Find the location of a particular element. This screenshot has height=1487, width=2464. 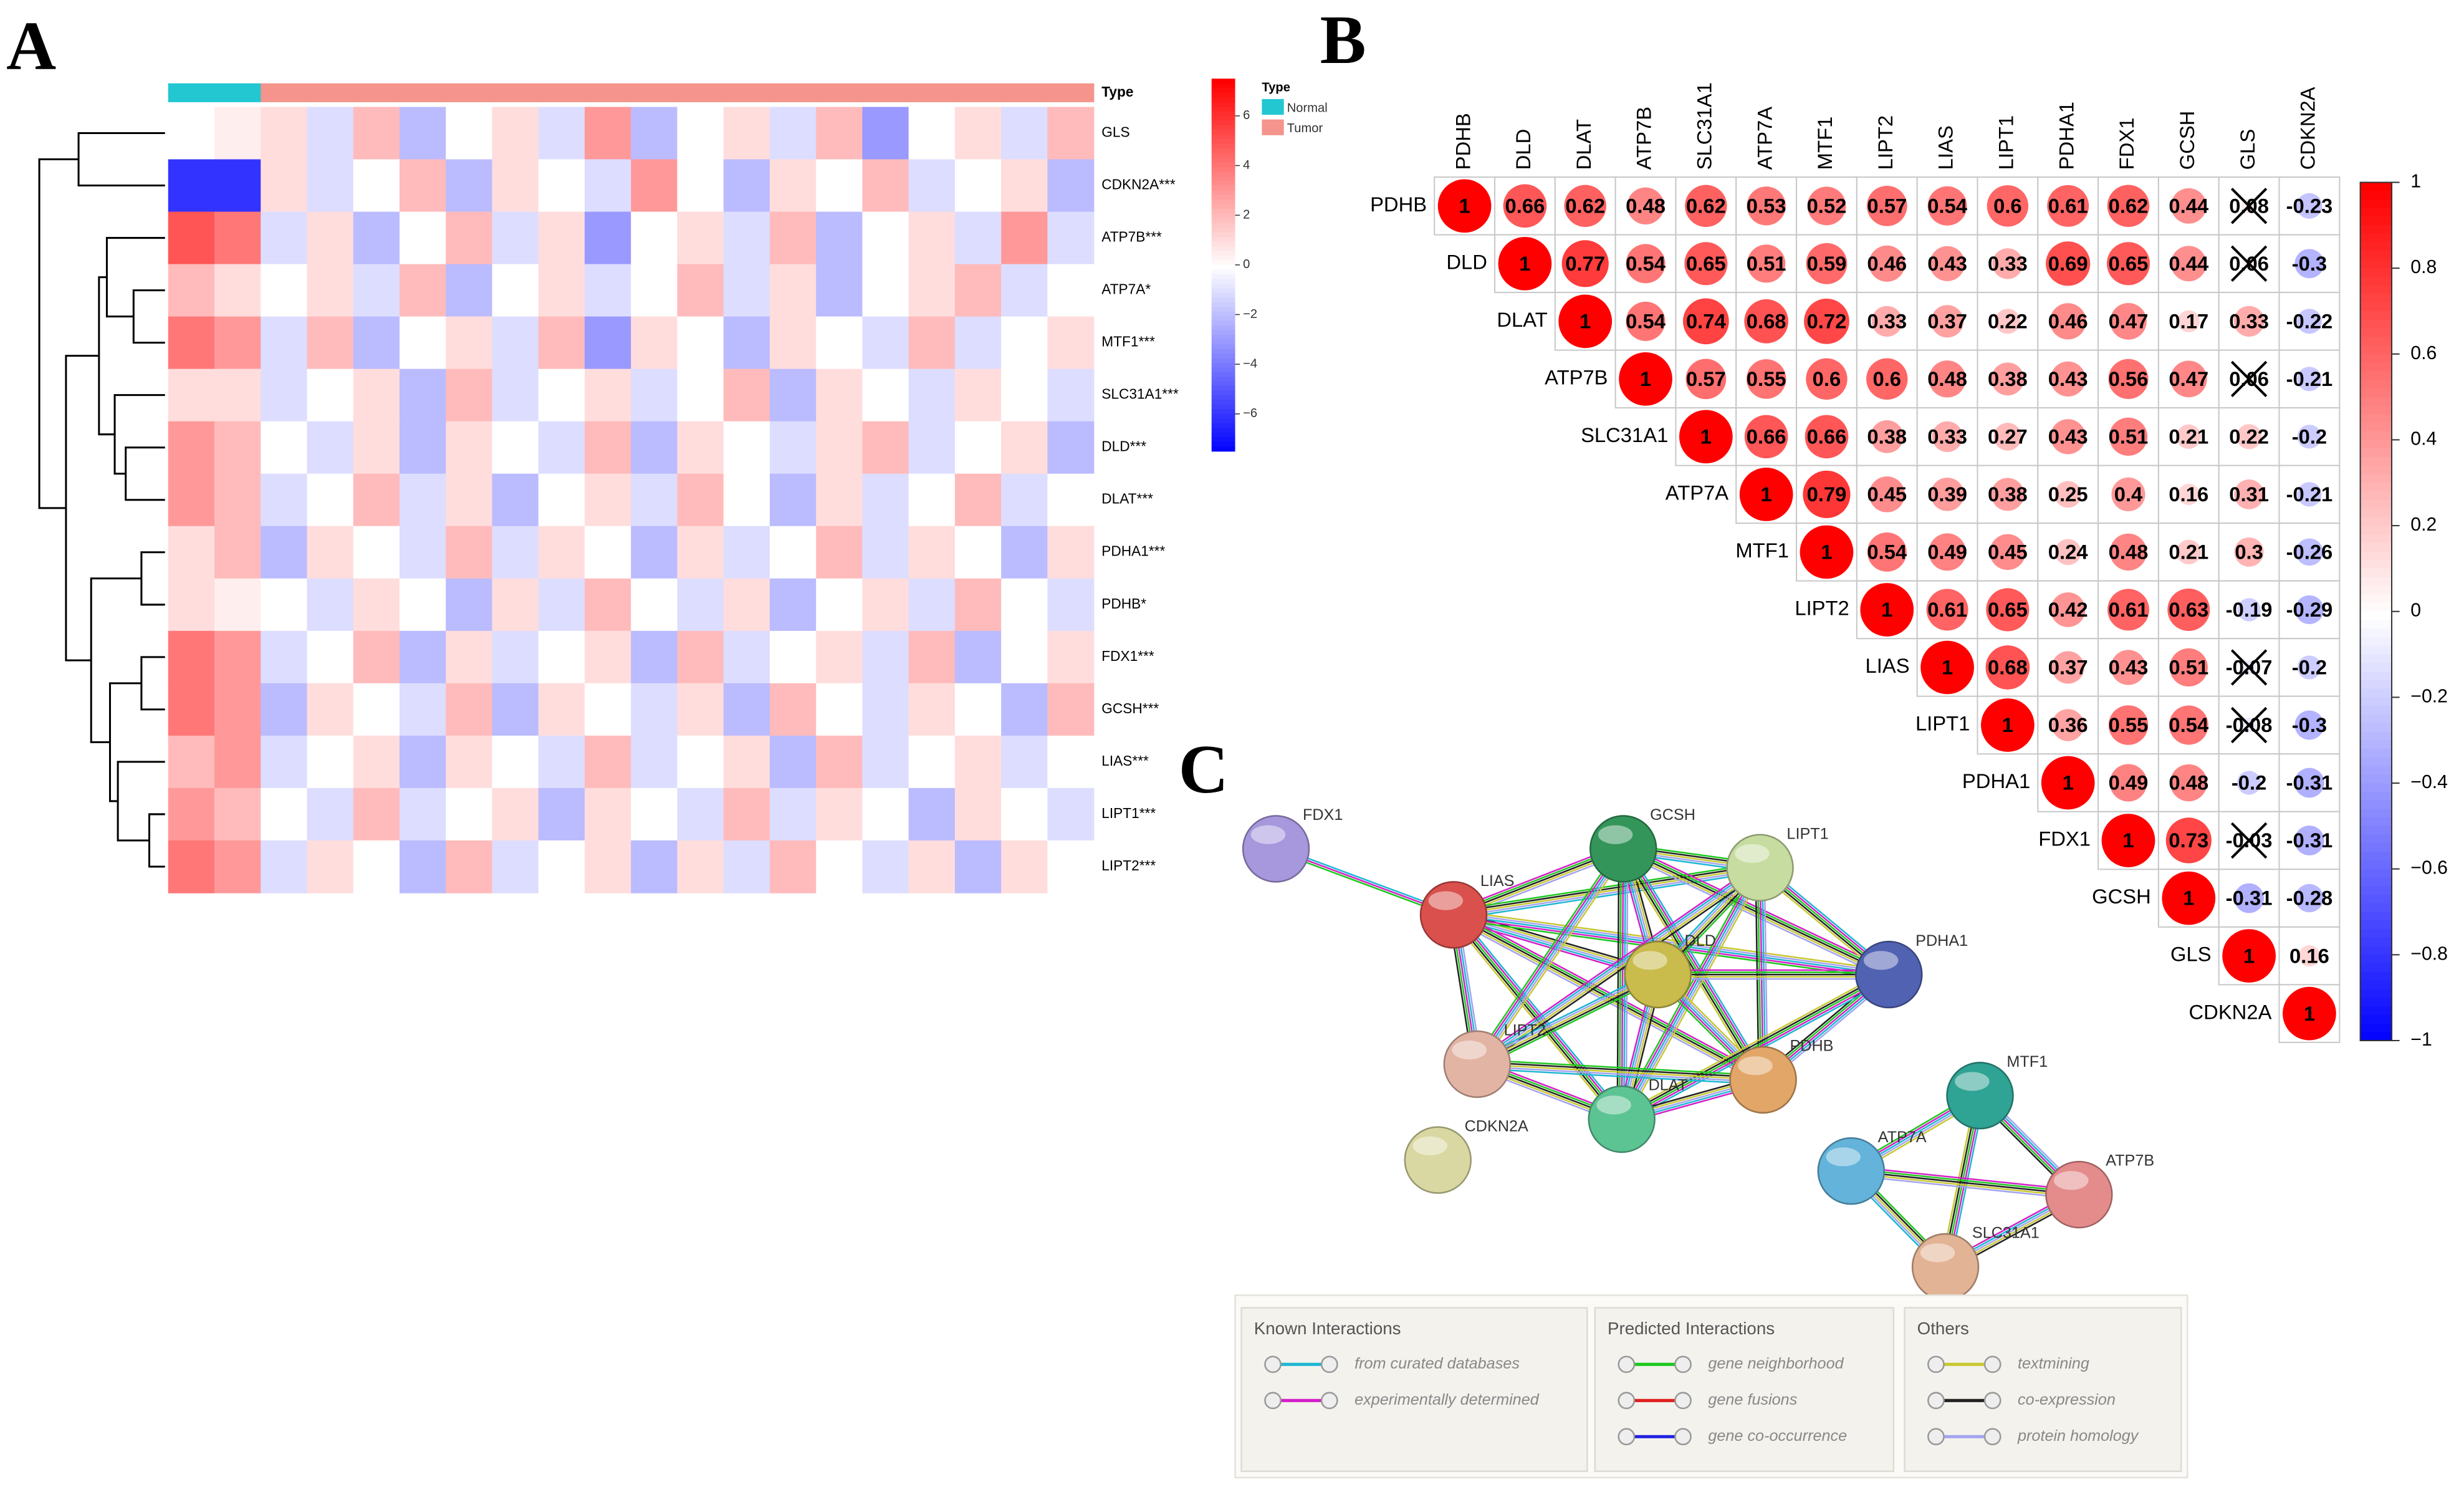

row-label: ATP7B is located at coordinates (1577, 378).